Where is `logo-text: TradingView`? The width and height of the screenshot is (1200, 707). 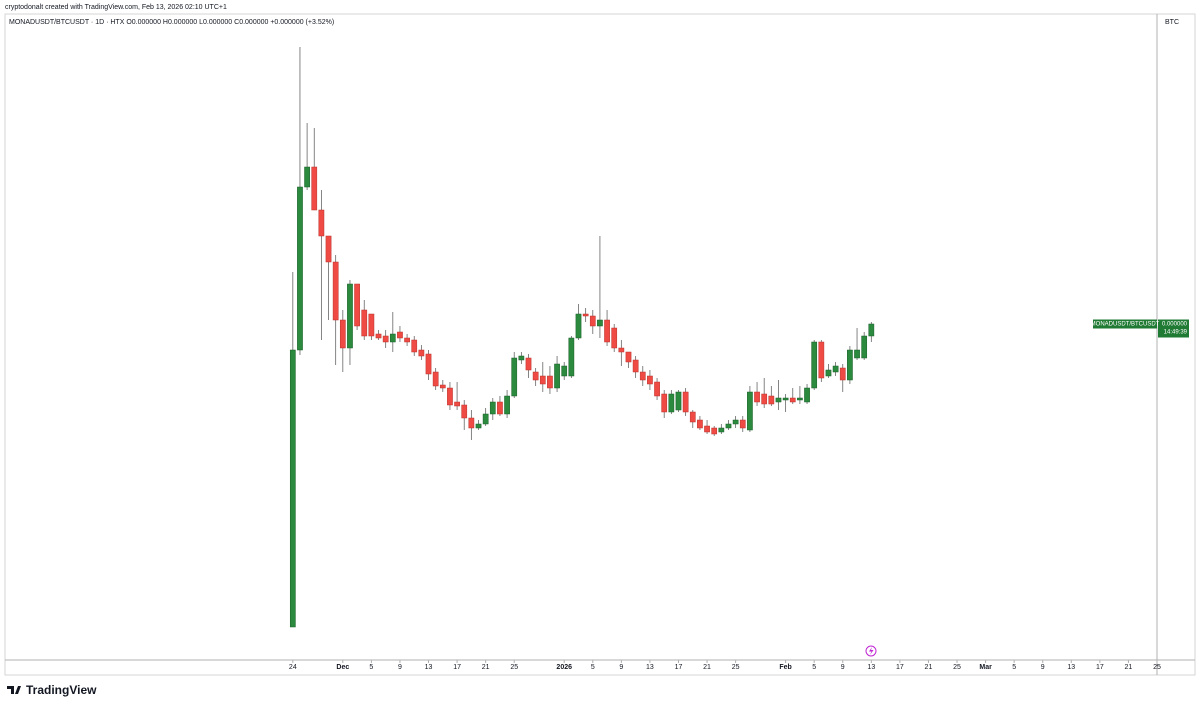
logo-text: TradingView is located at coordinates (61, 690).